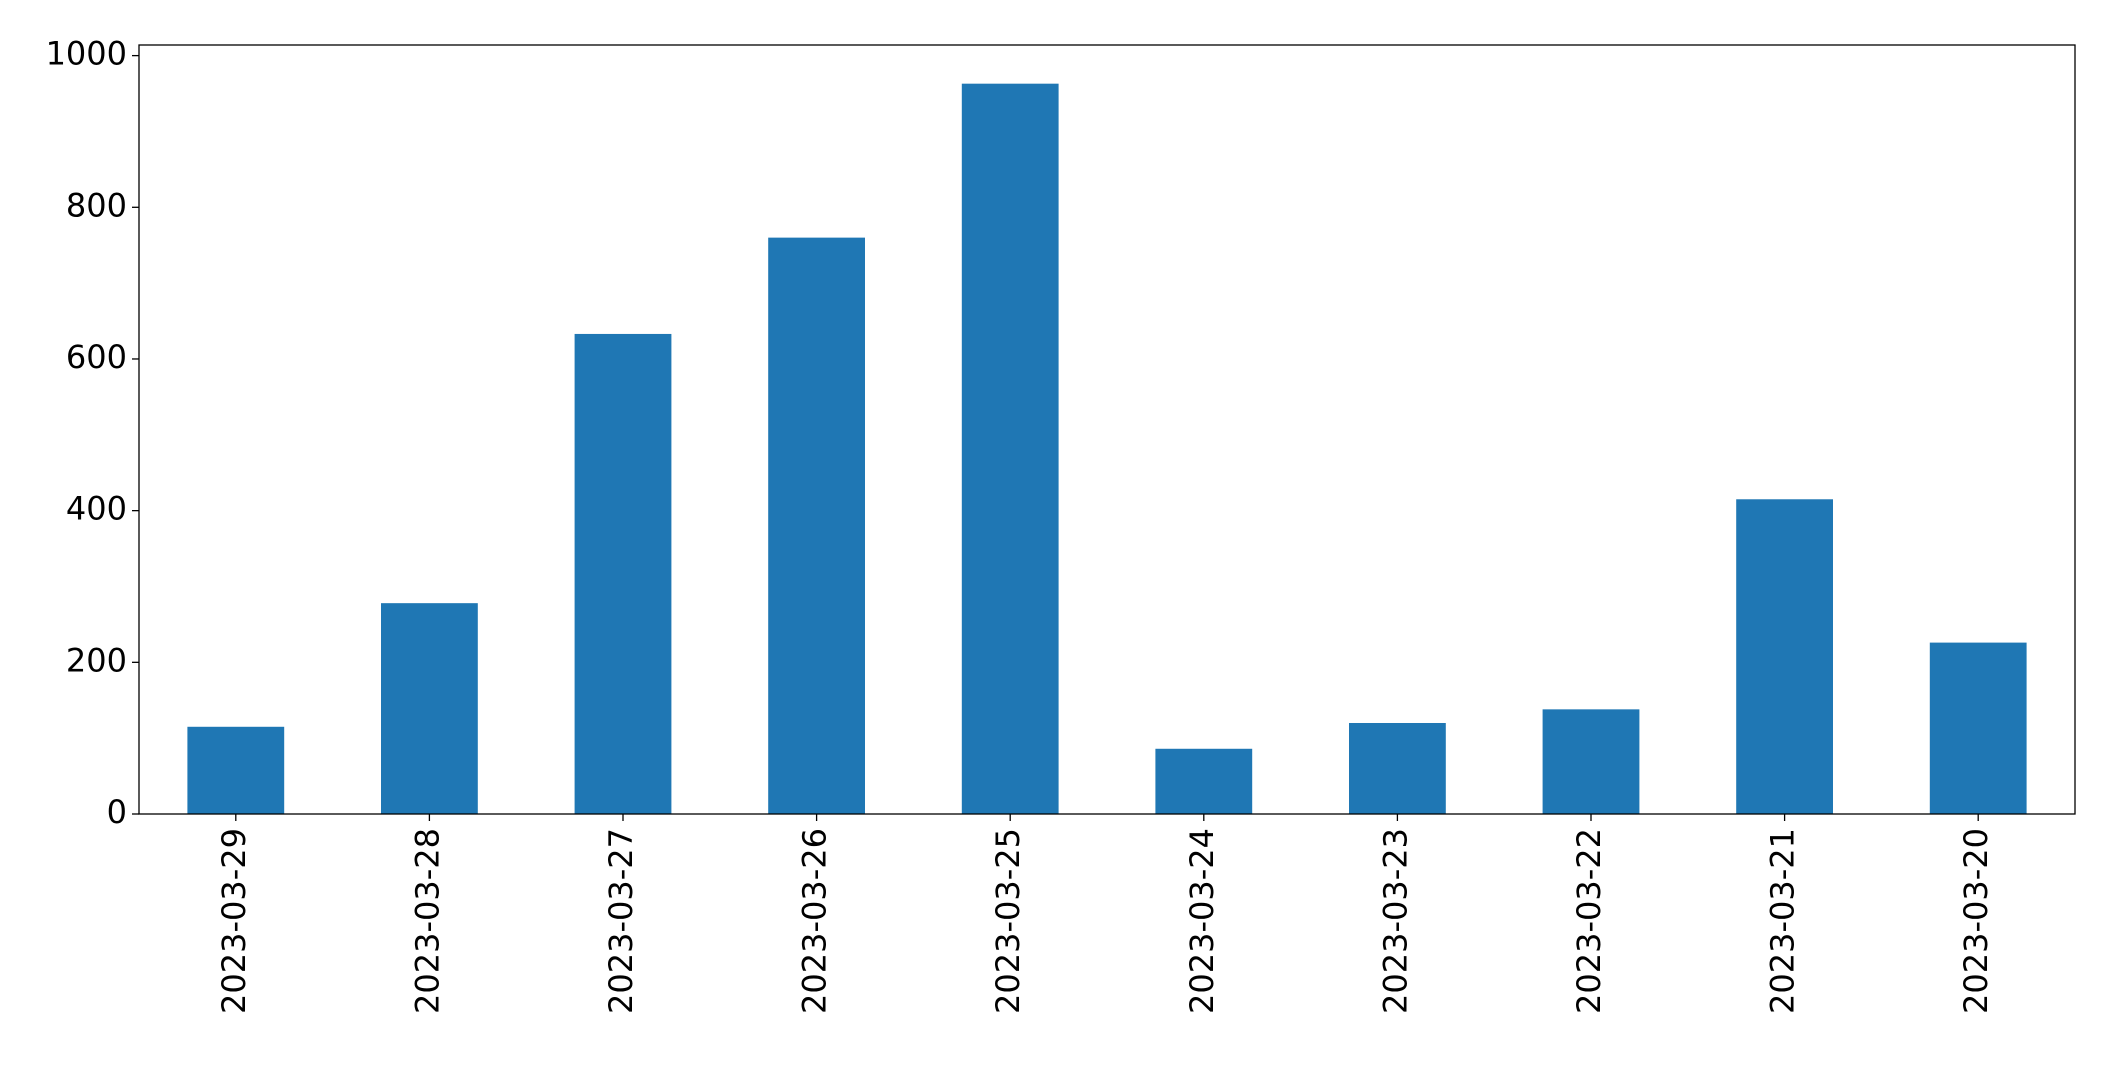  I want to click on x-tick-label: 2023-03-24, so click(1202, 921).